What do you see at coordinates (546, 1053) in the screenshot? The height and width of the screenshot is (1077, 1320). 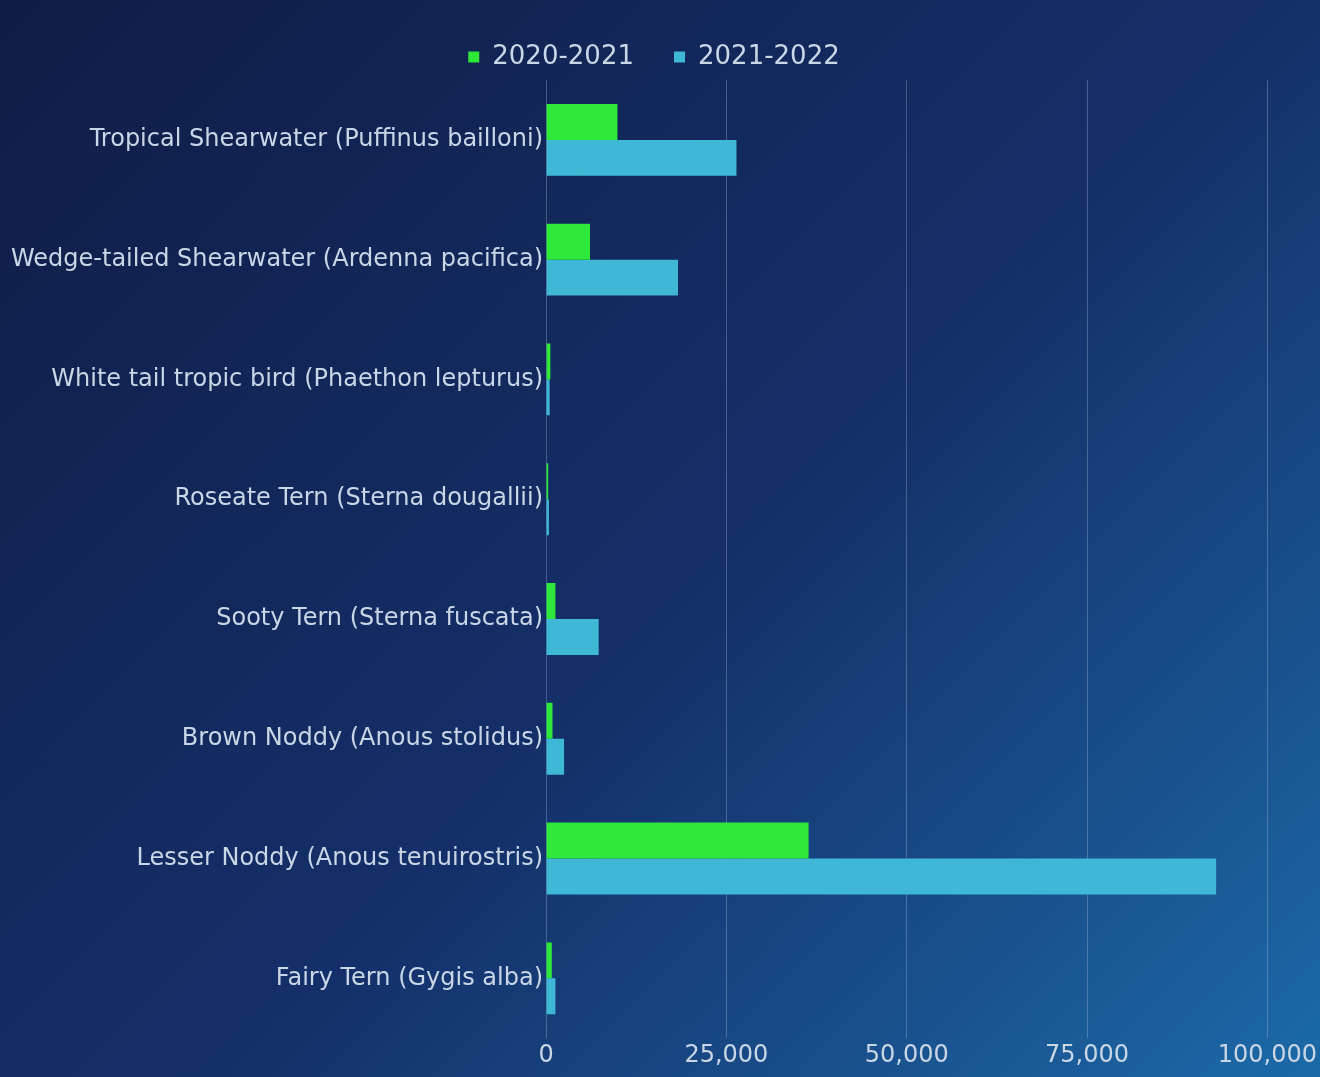 I see `x-tick-label: 0` at bounding box center [546, 1053].